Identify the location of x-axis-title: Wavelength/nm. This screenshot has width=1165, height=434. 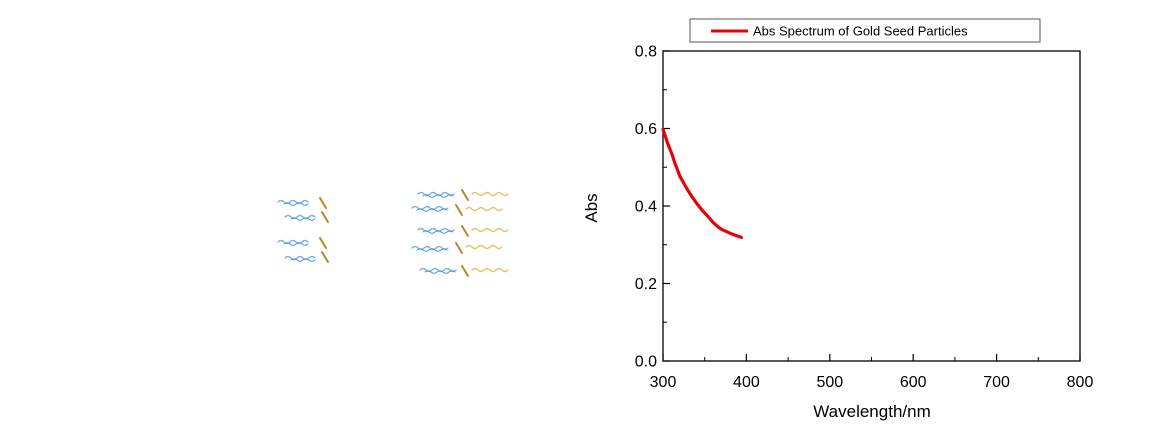
(871, 411).